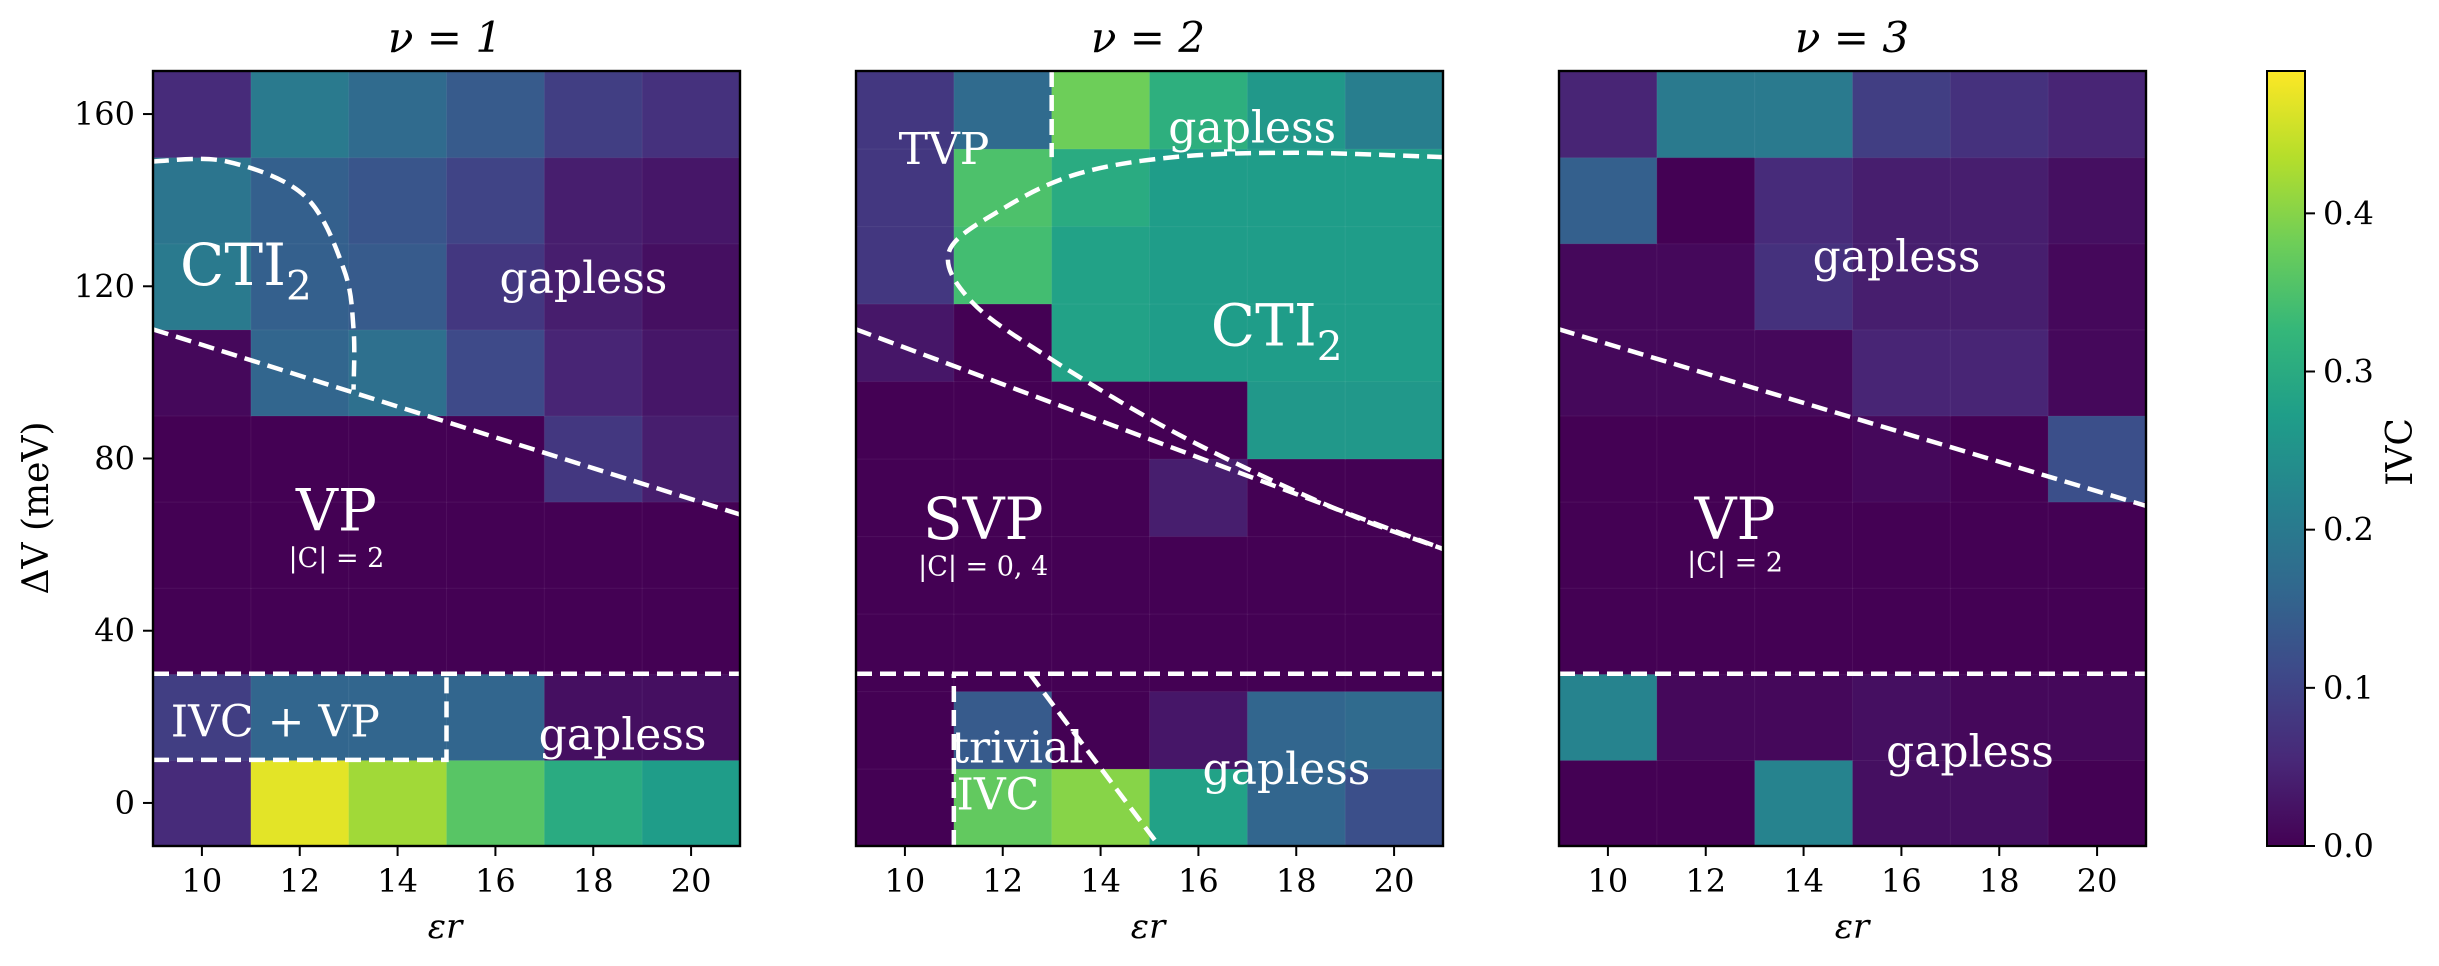  I want to click on region-label: CTI2, so click(1277, 330).